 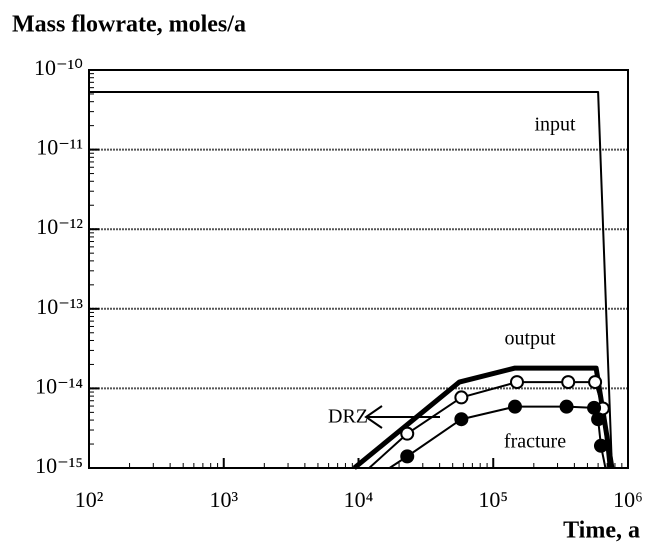 What do you see at coordinates (628, 499) in the screenshot?
I see `x-tick-label: 10⁶` at bounding box center [628, 499].